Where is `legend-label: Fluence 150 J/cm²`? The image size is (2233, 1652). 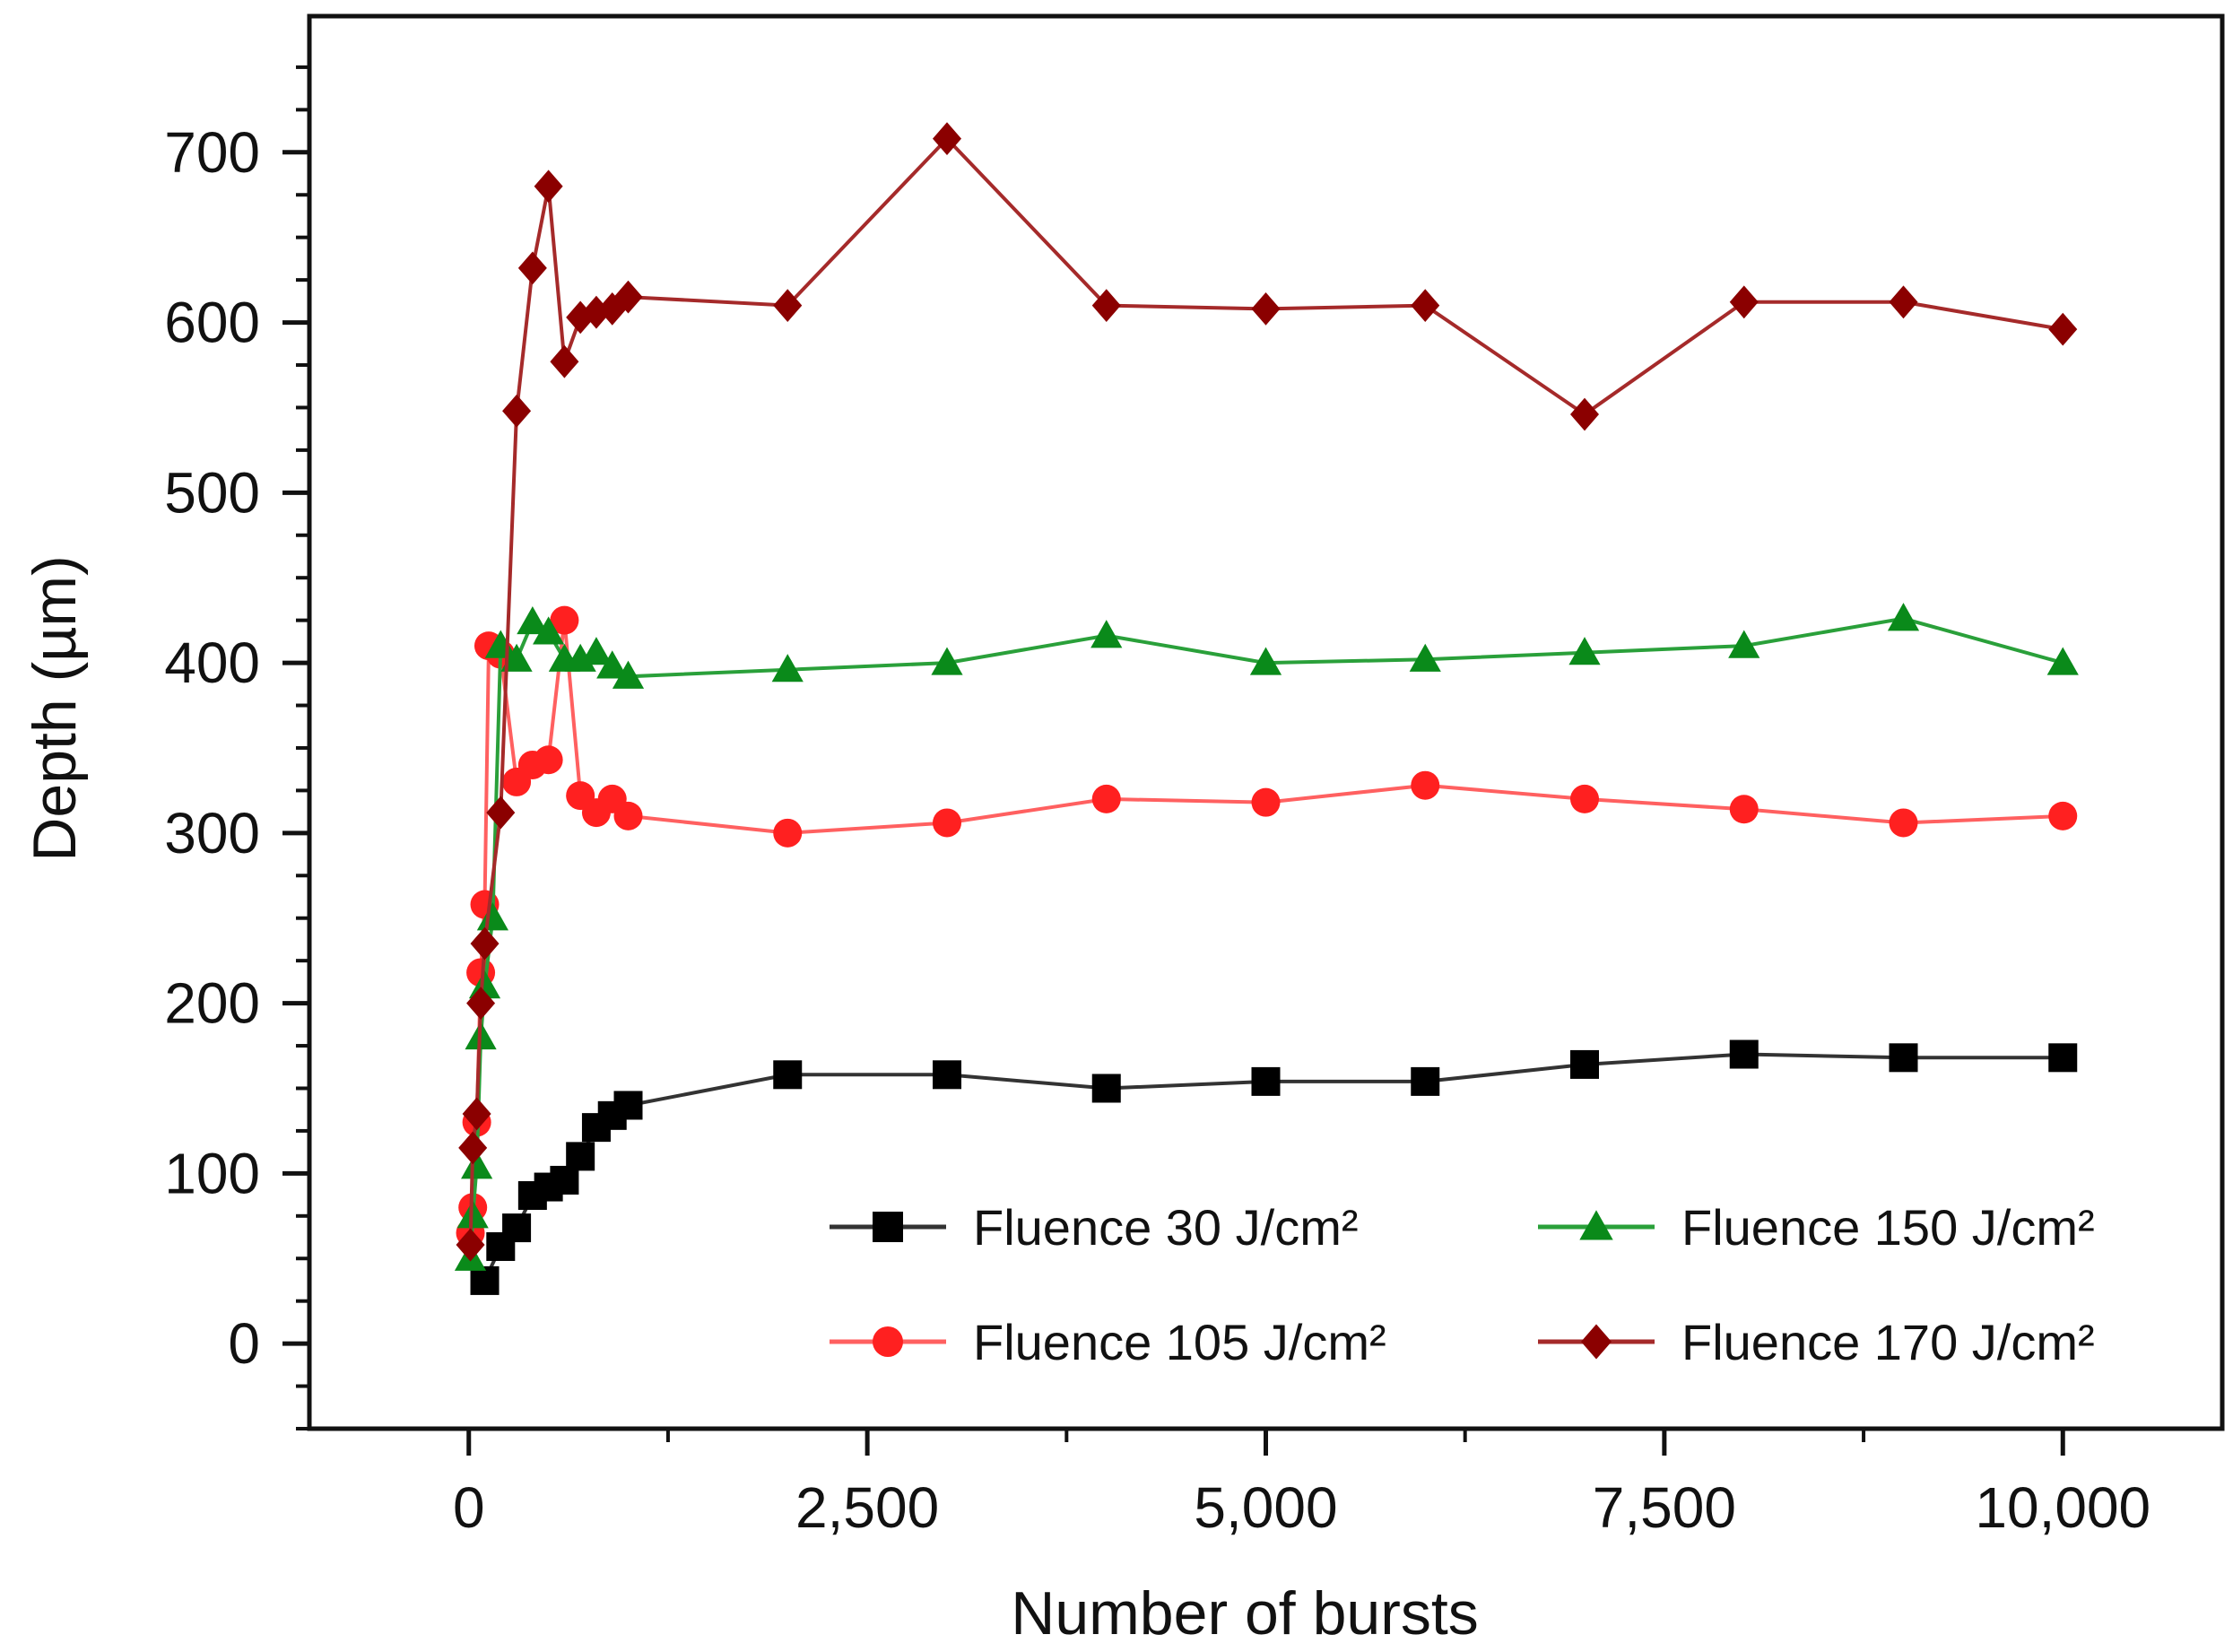
legend-label: Fluence 150 J/cm² is located at coordinates (1888, 1227).